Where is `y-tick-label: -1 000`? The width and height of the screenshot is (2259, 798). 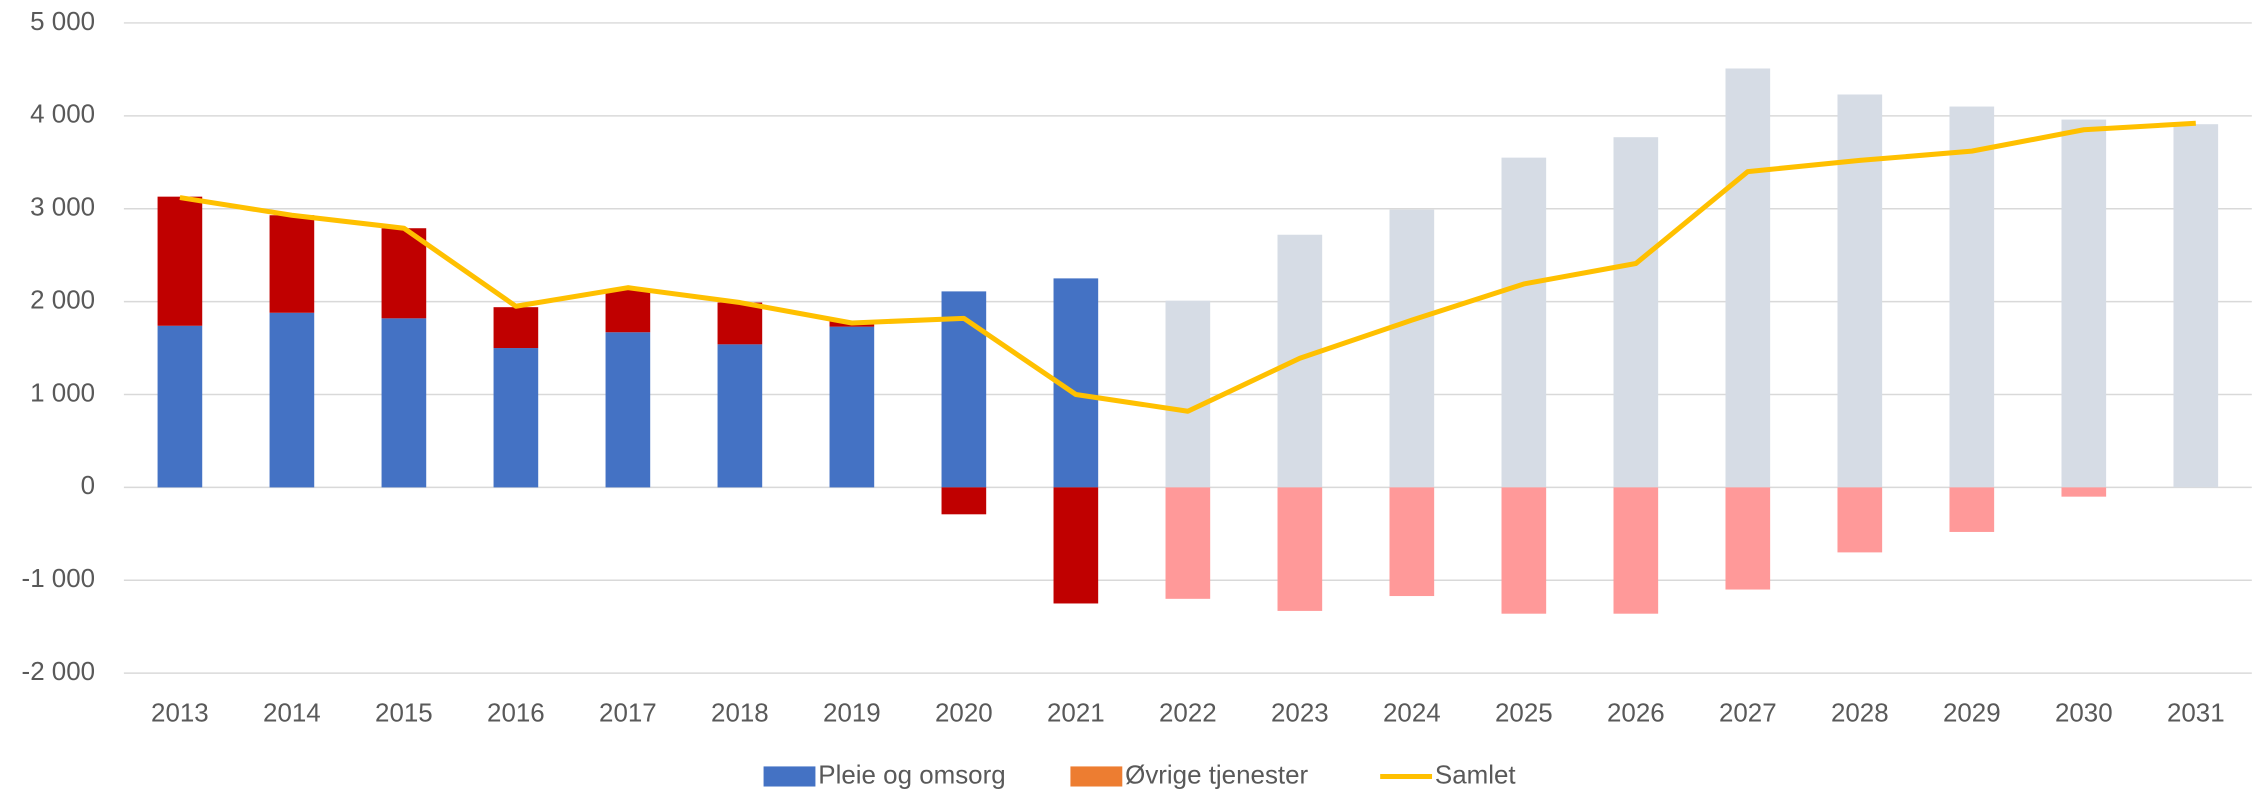 y-tick-label: -1 000 is located at coordinates (59, 579).